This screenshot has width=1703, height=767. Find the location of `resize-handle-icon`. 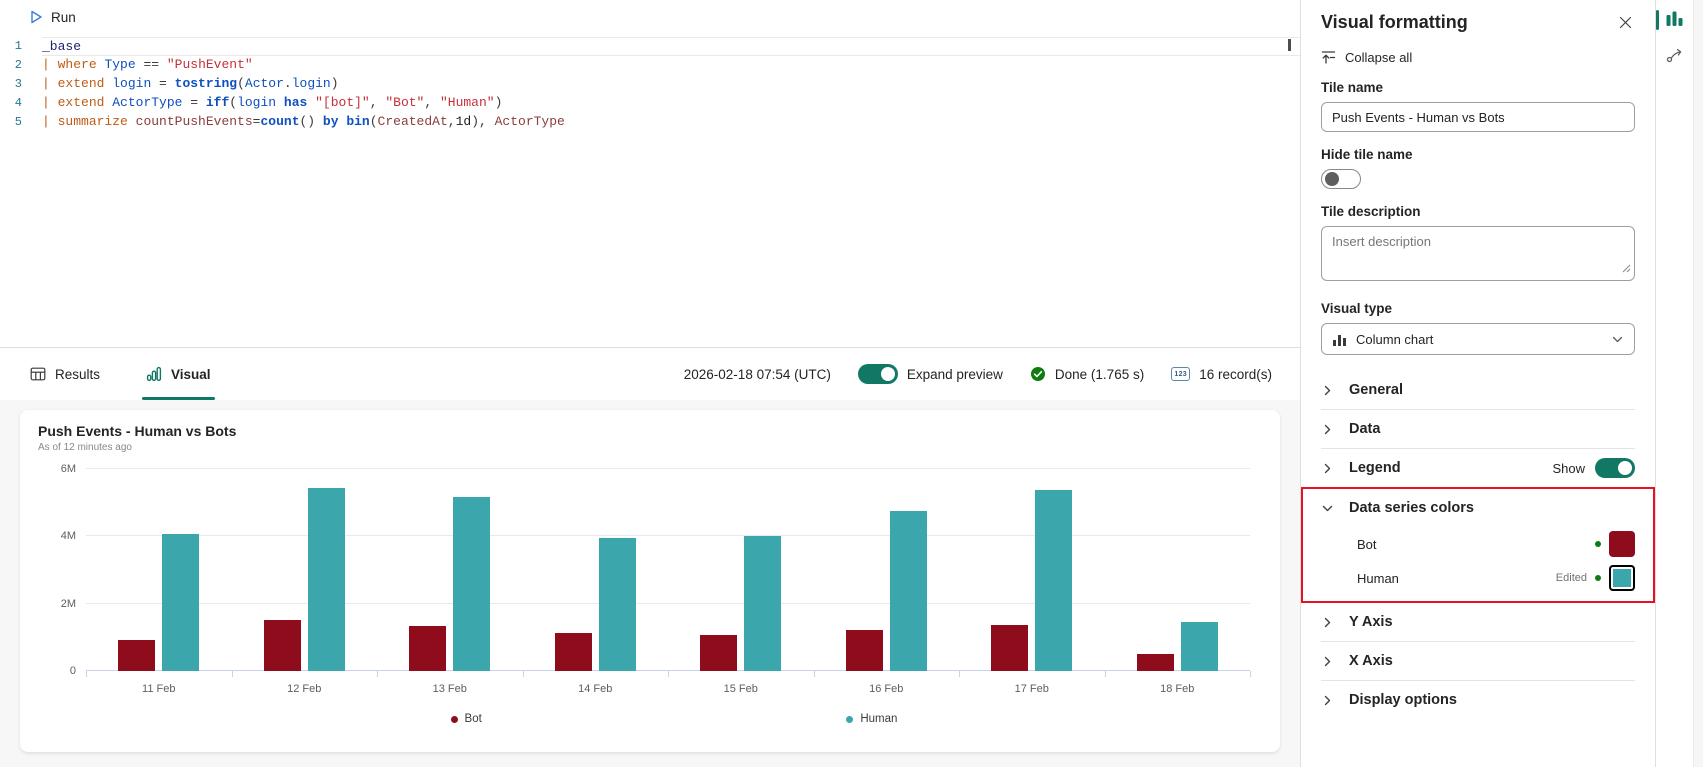

resize-handle-icon is located at coordinates (1626, 269).